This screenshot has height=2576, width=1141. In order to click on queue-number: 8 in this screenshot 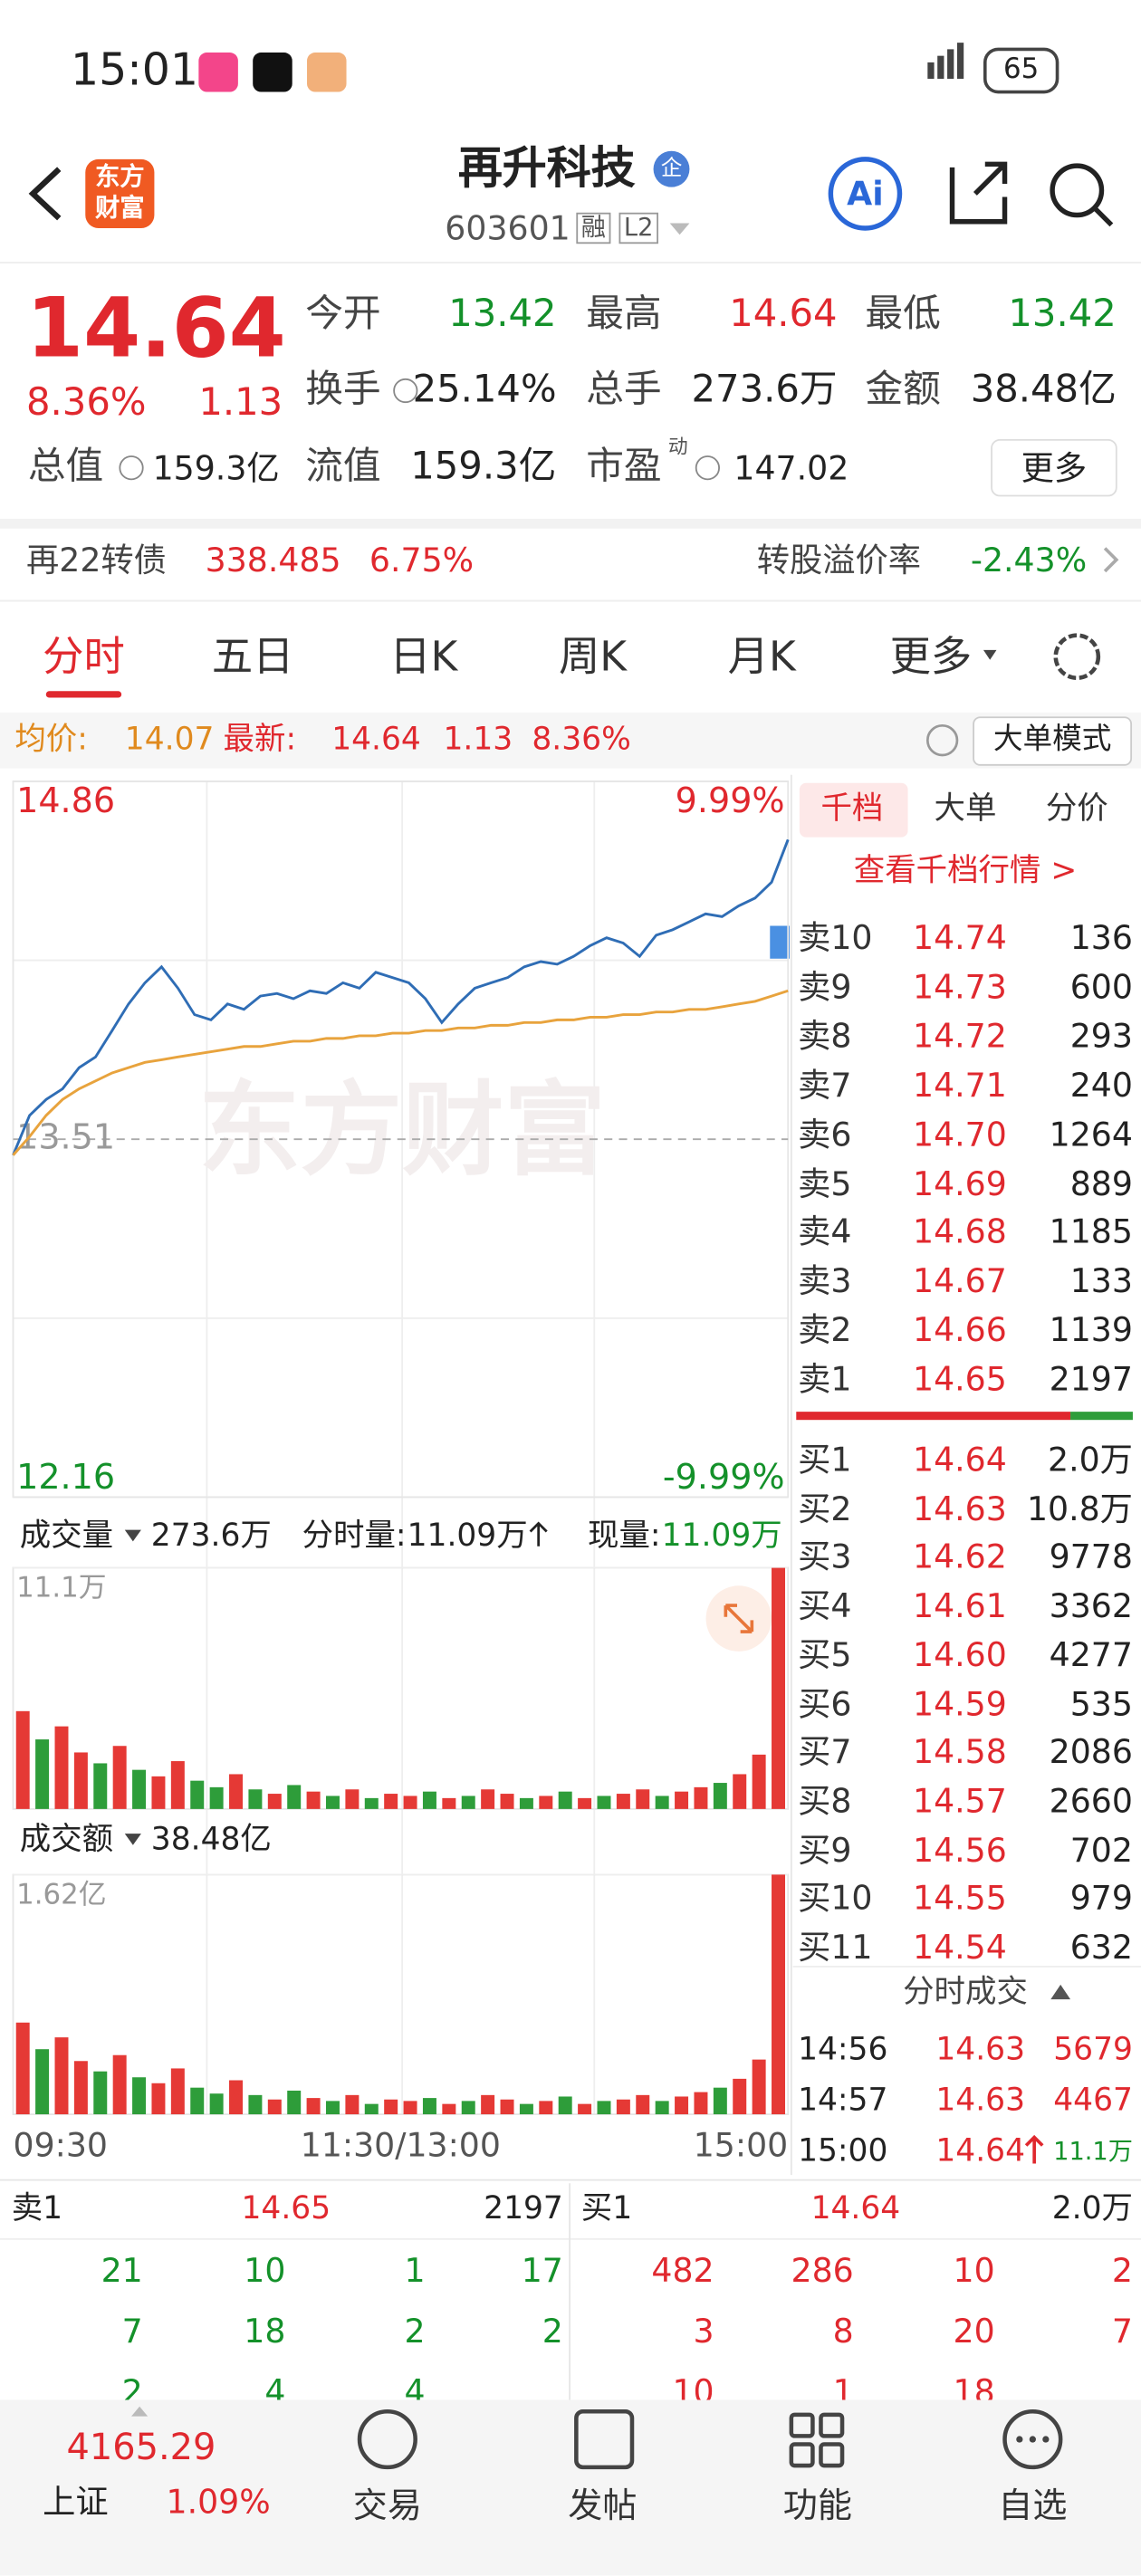, I will do `click(843, 2331)`.